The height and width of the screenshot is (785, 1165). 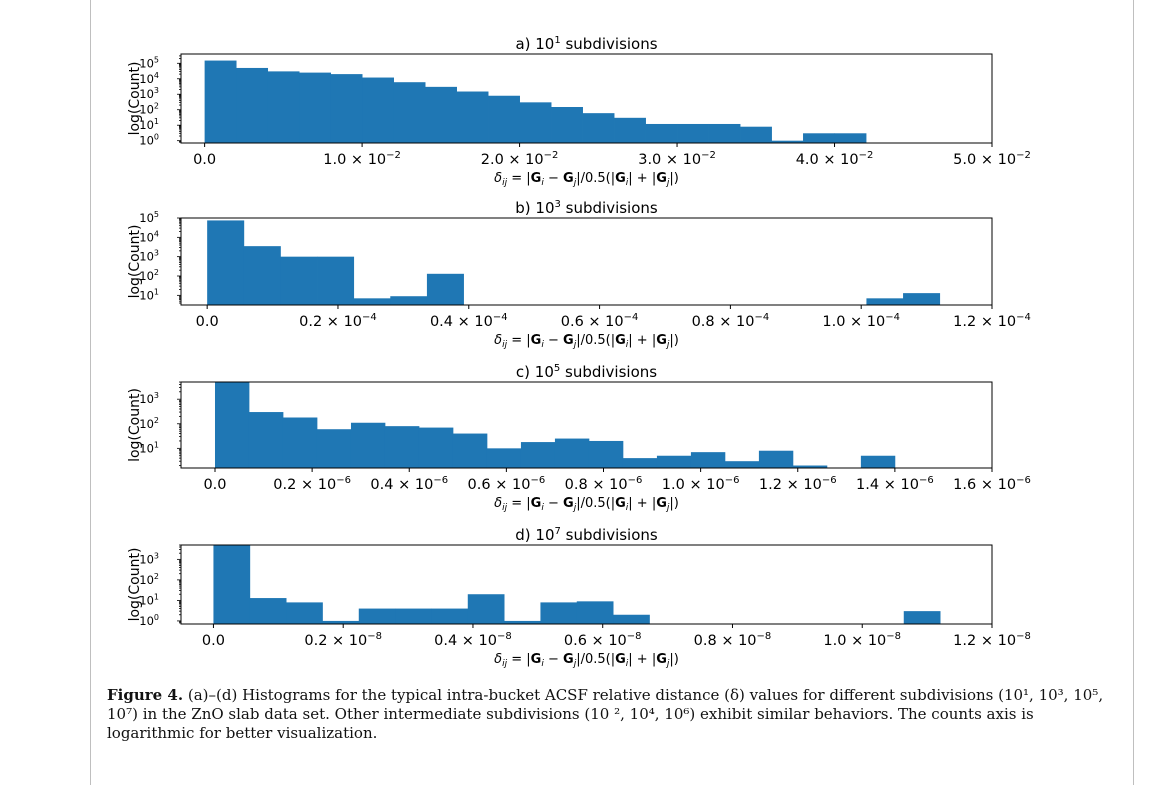 What do you see at coordinates (701, 484) in the screenshot?
I see `x-tick-label: 1.0 × 10⁻⁶` at bounding box center [701, 484].